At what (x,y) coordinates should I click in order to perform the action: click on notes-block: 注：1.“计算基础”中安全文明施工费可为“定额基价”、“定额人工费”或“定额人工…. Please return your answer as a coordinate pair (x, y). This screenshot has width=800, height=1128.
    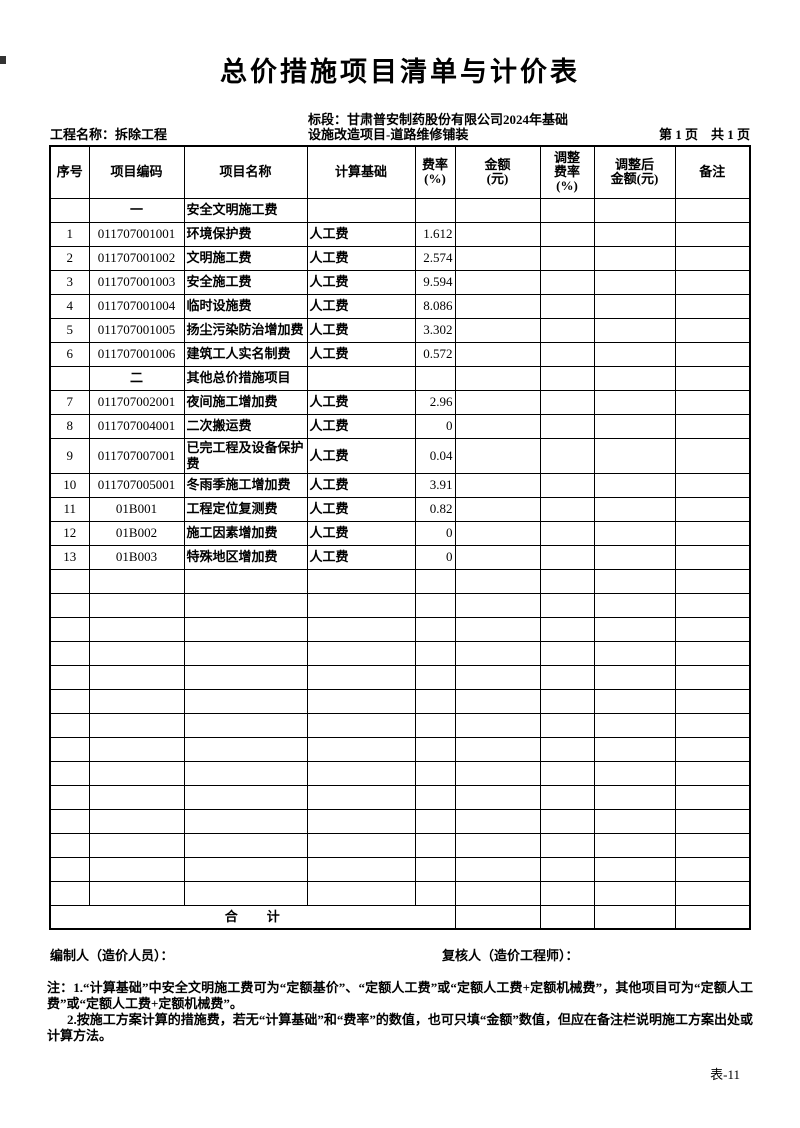
    Looking at the image, I should click on (400, 1012).